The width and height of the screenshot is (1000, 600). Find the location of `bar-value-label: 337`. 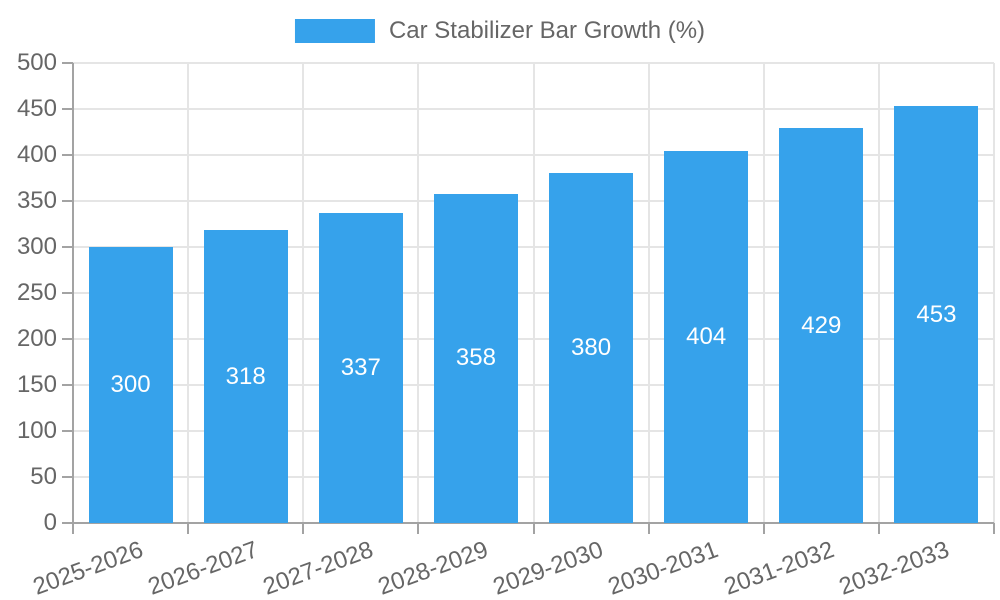

bar-value-label: 337 is located at coordinates (360, 367).